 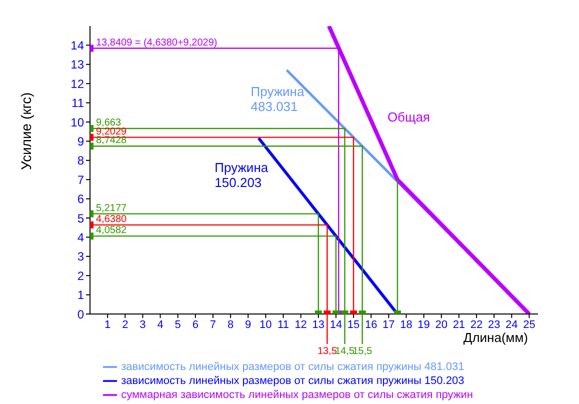 What do you see at coordinates (195, 324) in the screenshot?
I see `x-tick-label: 6` at bounding box center [195, 324].